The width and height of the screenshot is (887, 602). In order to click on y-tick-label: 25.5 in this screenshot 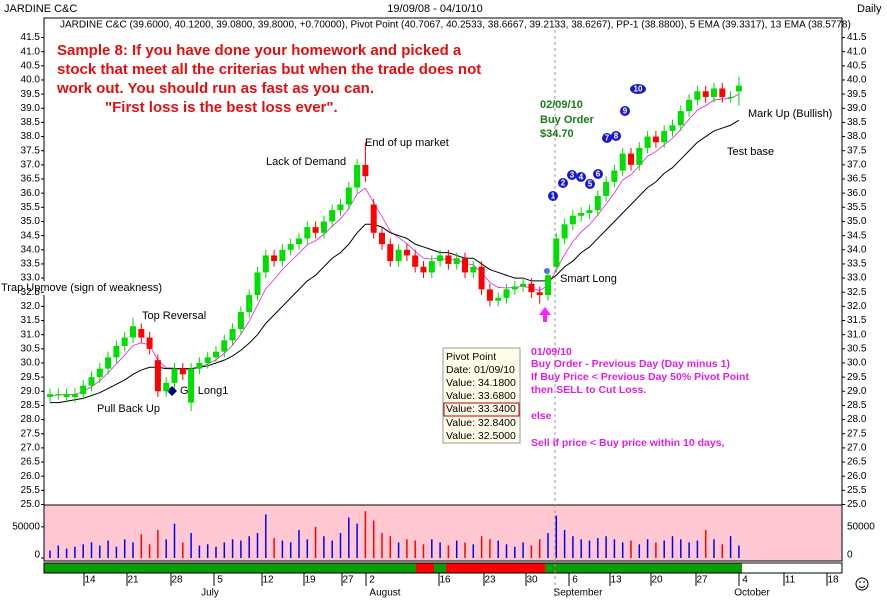, I will do `click(857, 490)`.